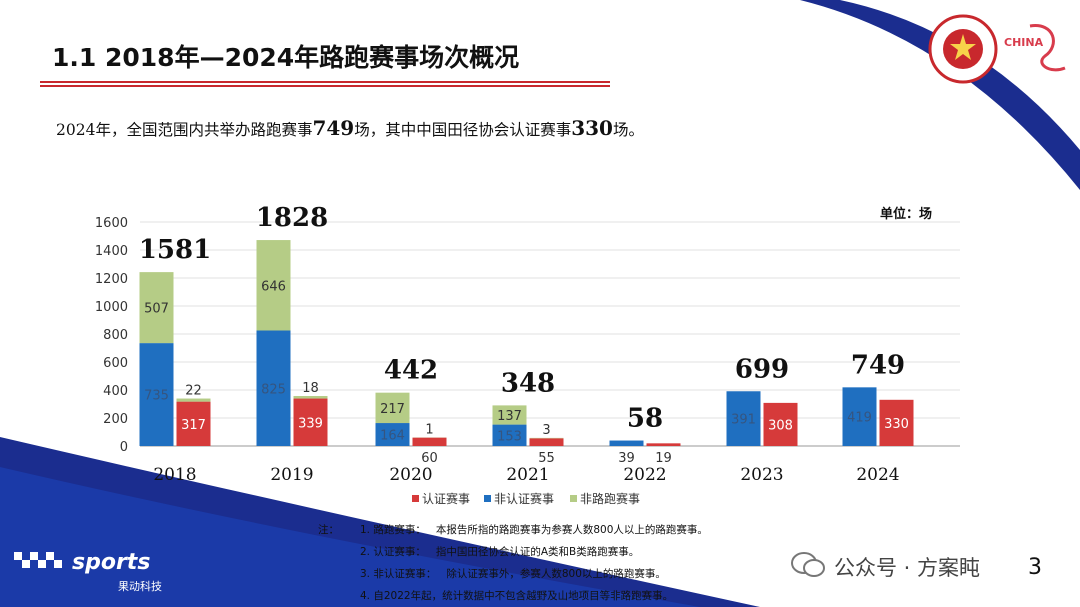 The width and height of the screenshot is (1080, 607). I want to click on y-tick-label: 1600, so click(111, 223).